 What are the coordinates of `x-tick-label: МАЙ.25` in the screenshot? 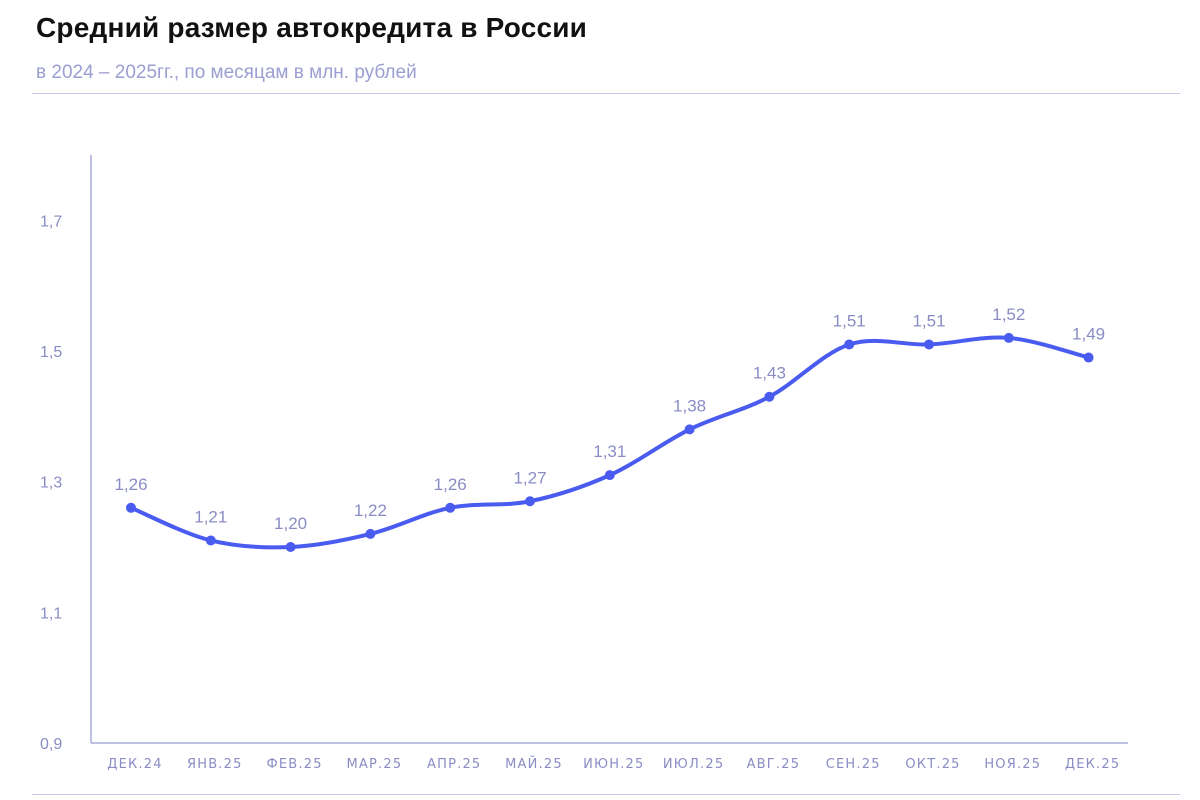 It's located at (534, 764).